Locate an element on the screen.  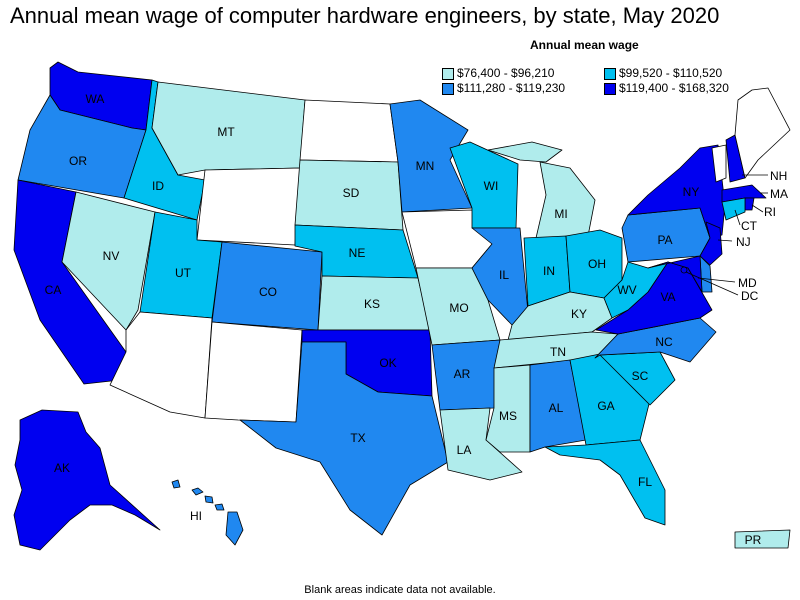
state-il is located at coordinates (500, 276).